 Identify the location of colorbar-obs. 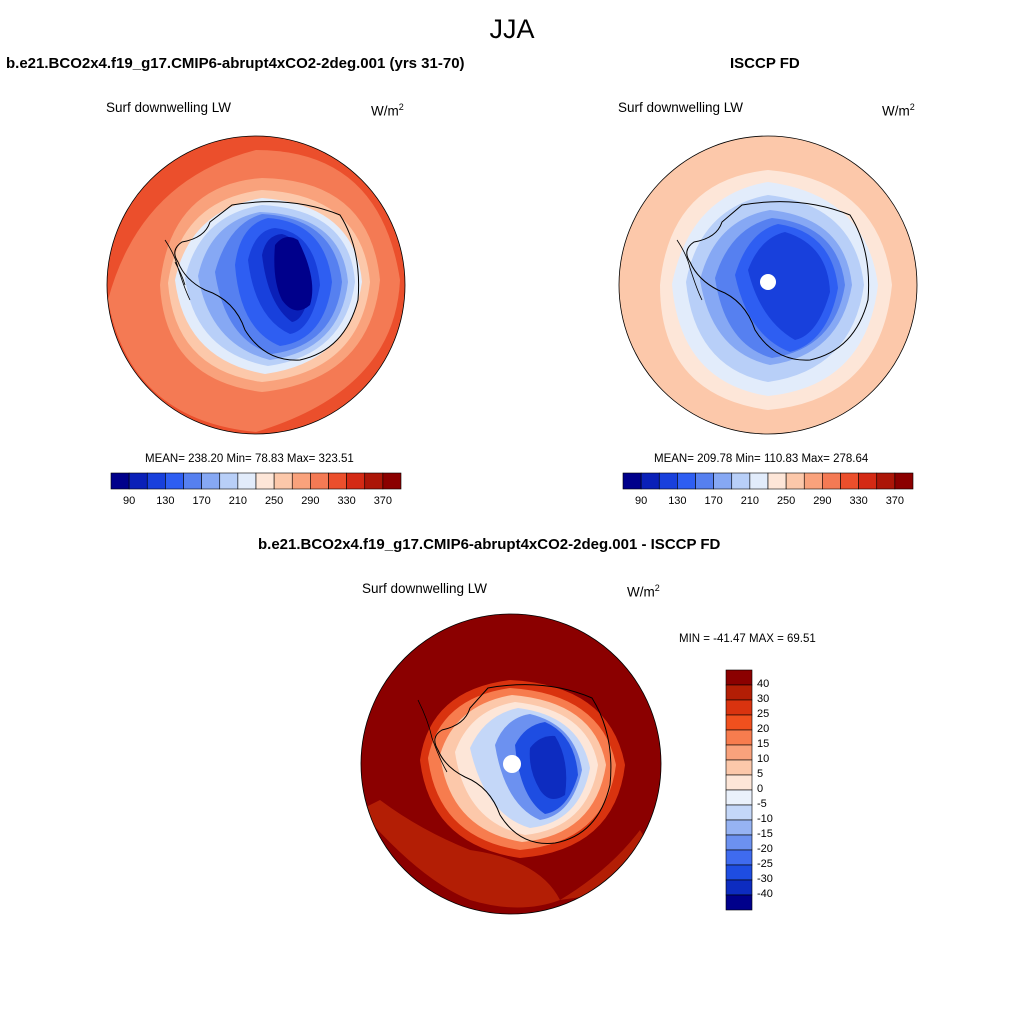
(768, 481).